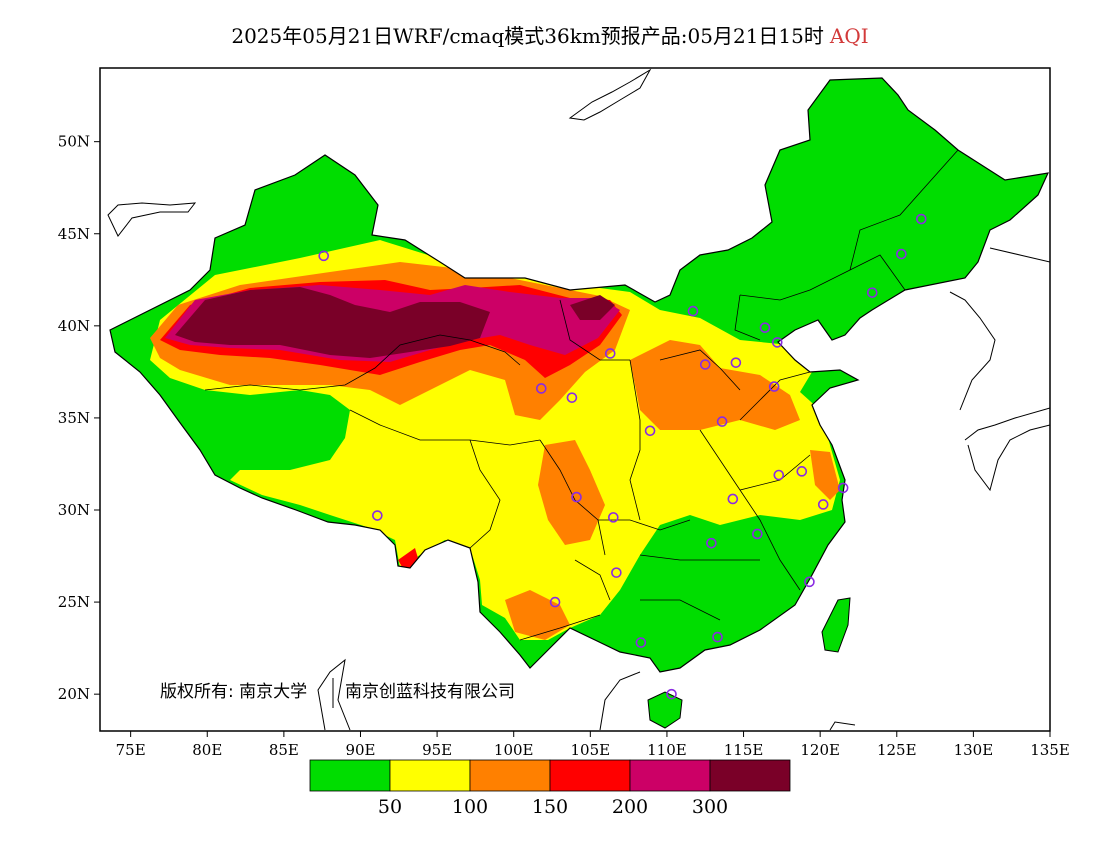 The height and width of the screenshot is (850, 1100). What do you see at coordinates (667, 750) in the screenshot?
I see `lon-tick-label: 110E` at bounding box center [667, 750].